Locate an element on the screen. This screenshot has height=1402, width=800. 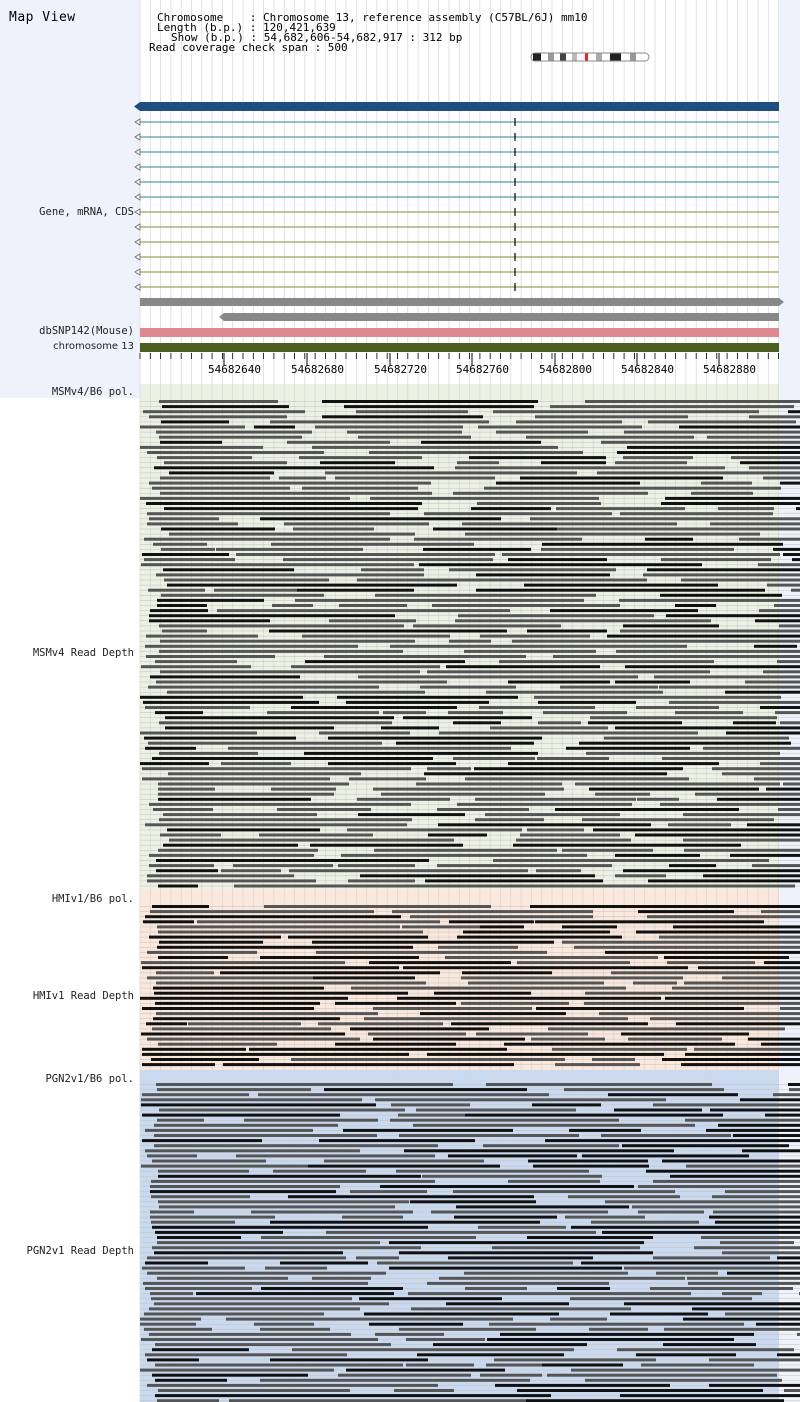
map-view-title: Map View is located at coordinates (42, 17).